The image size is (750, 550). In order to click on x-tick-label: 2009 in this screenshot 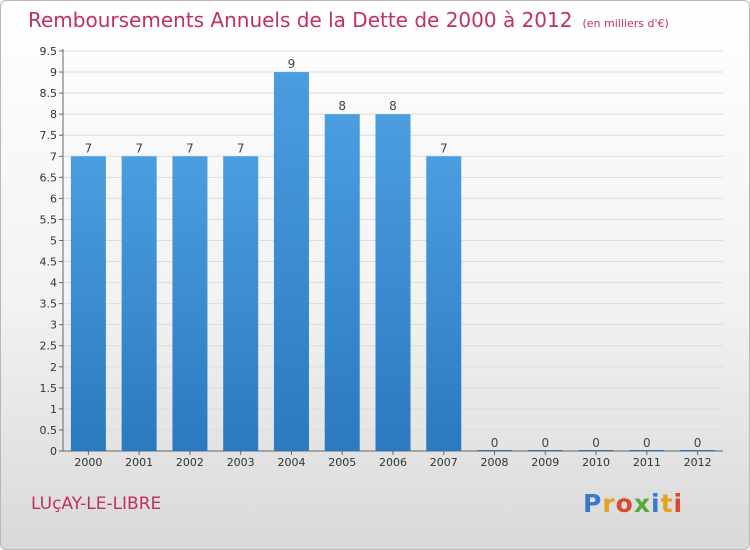, I will do `click(545, 462)`.